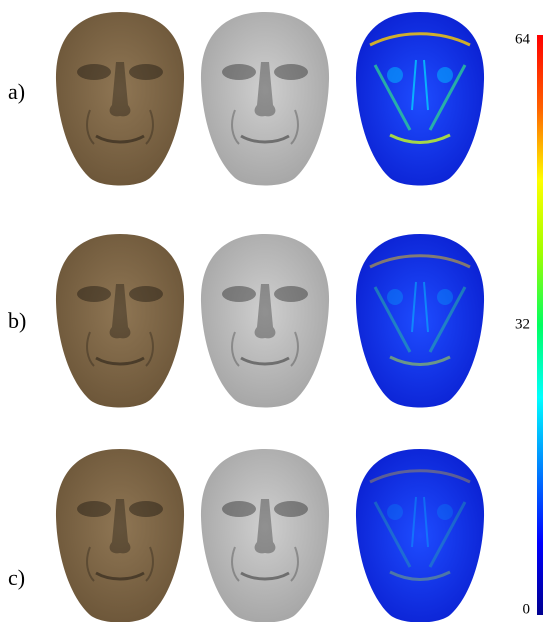  I want to click on colorbar-tick-label: 32, so click(522, 324).